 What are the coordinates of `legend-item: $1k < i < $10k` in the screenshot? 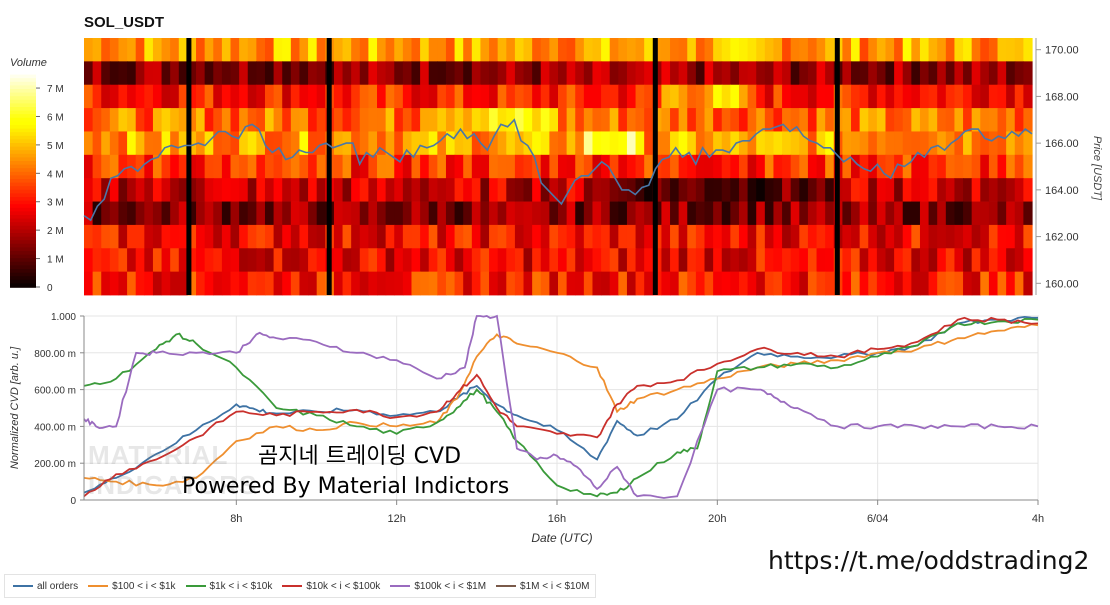 It's located at (228, 586).